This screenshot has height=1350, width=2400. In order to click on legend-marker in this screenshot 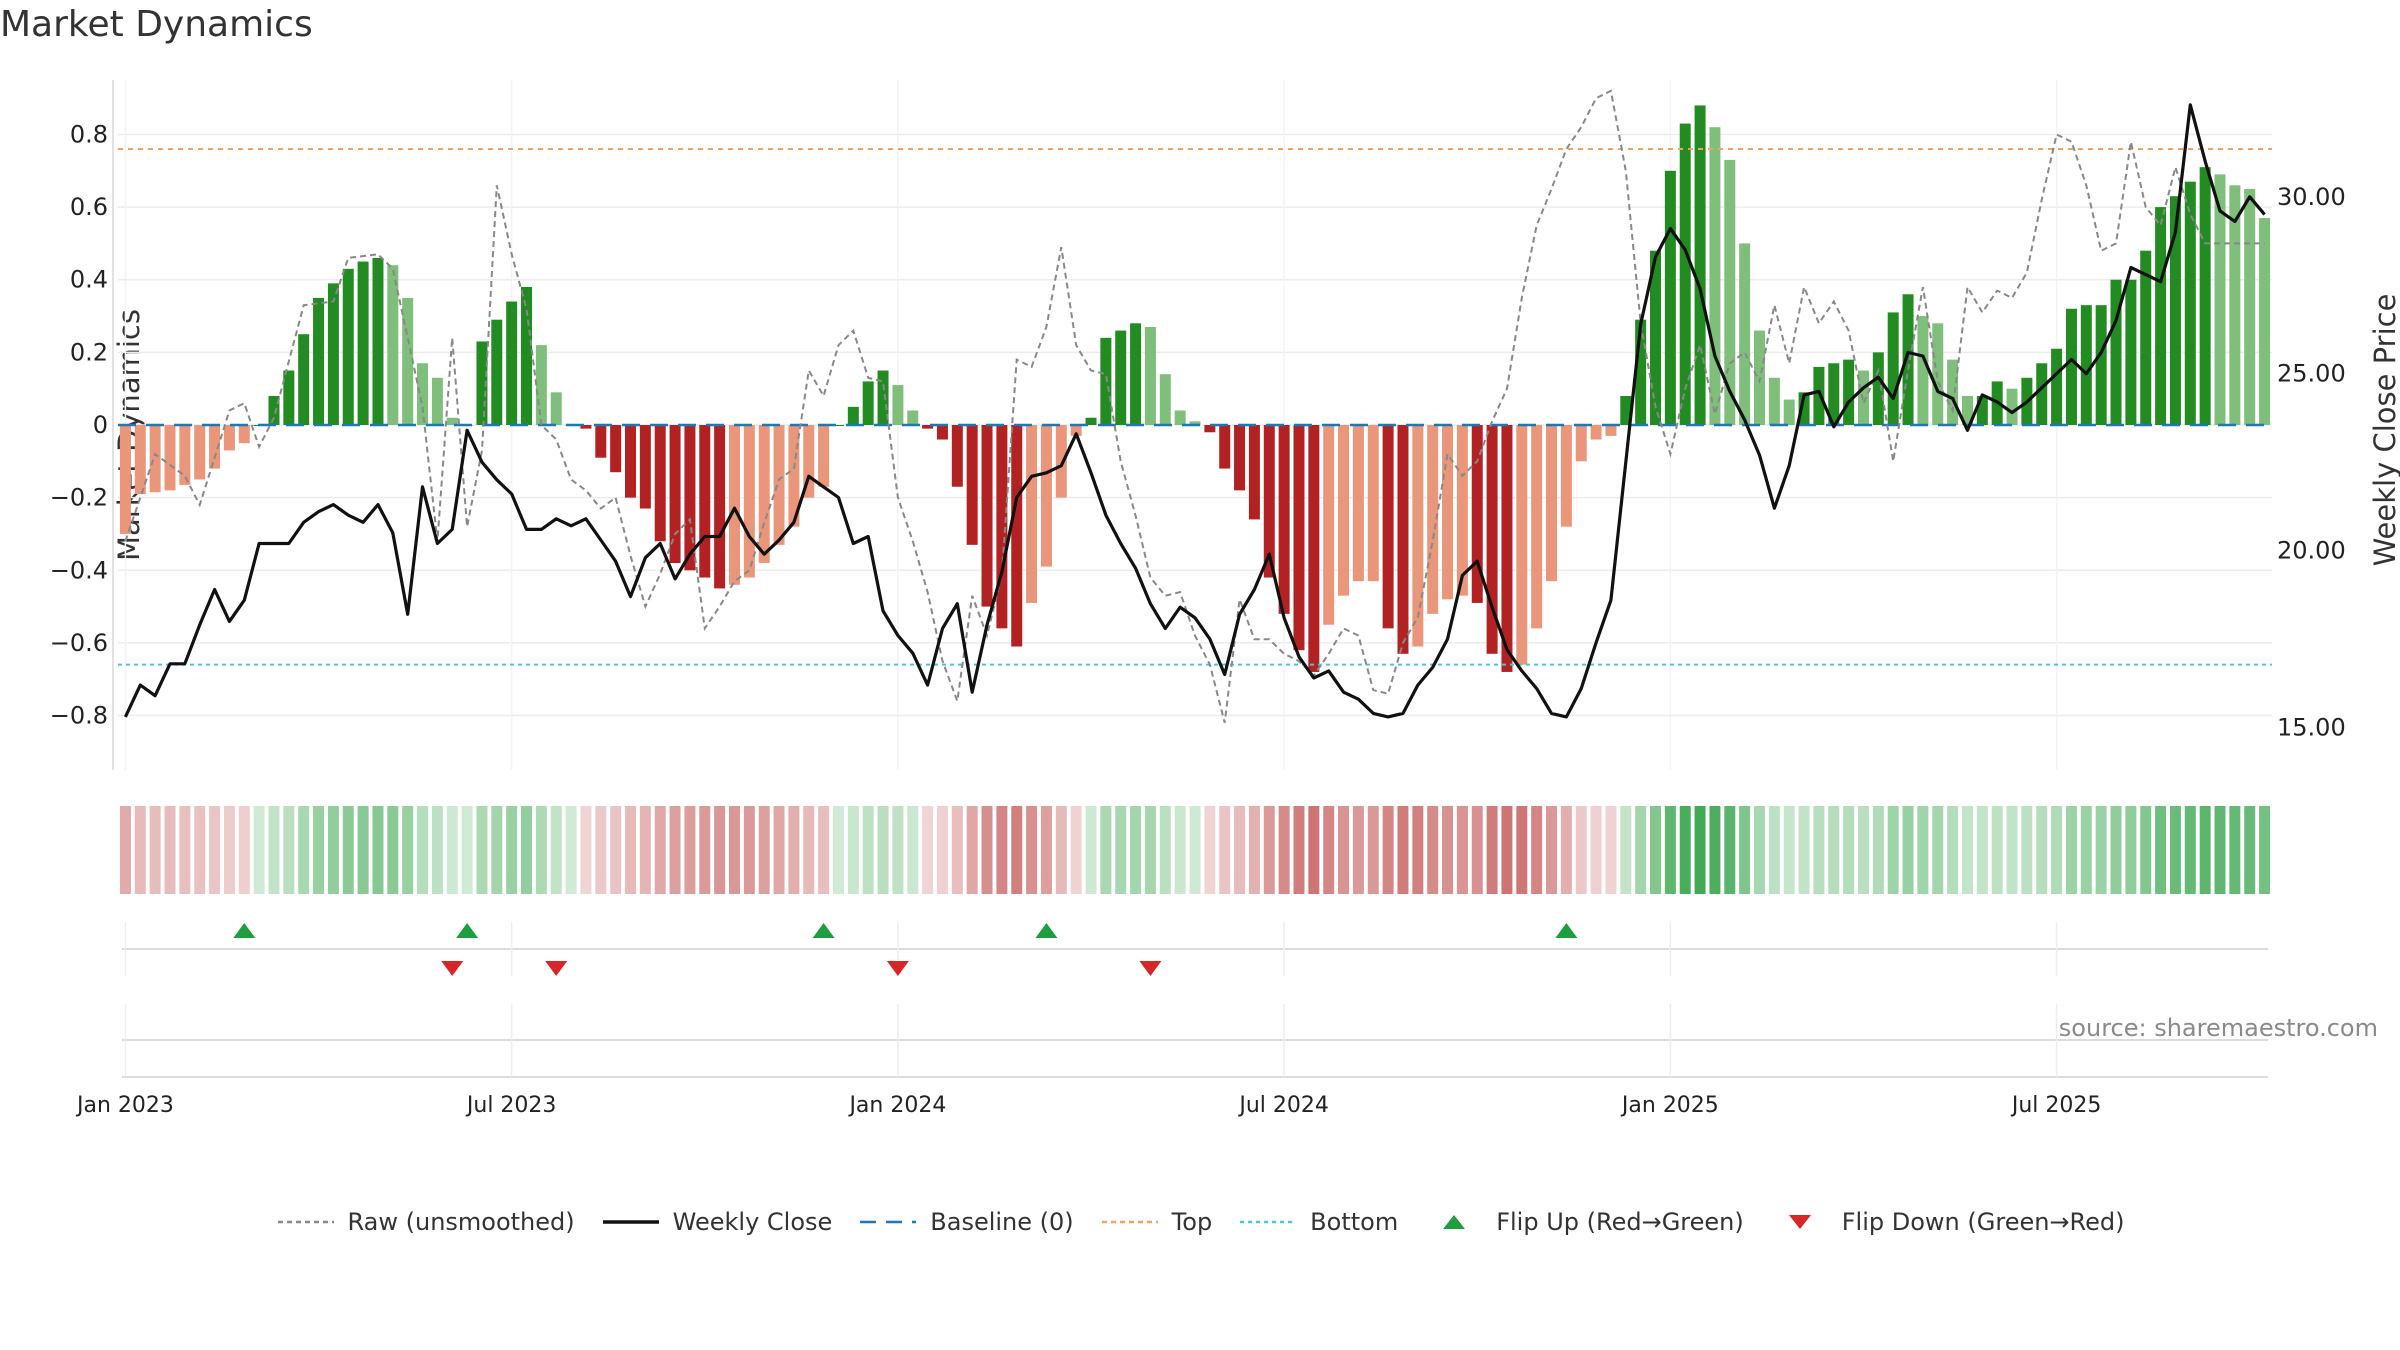, I will do `click(1454, 1222)`.